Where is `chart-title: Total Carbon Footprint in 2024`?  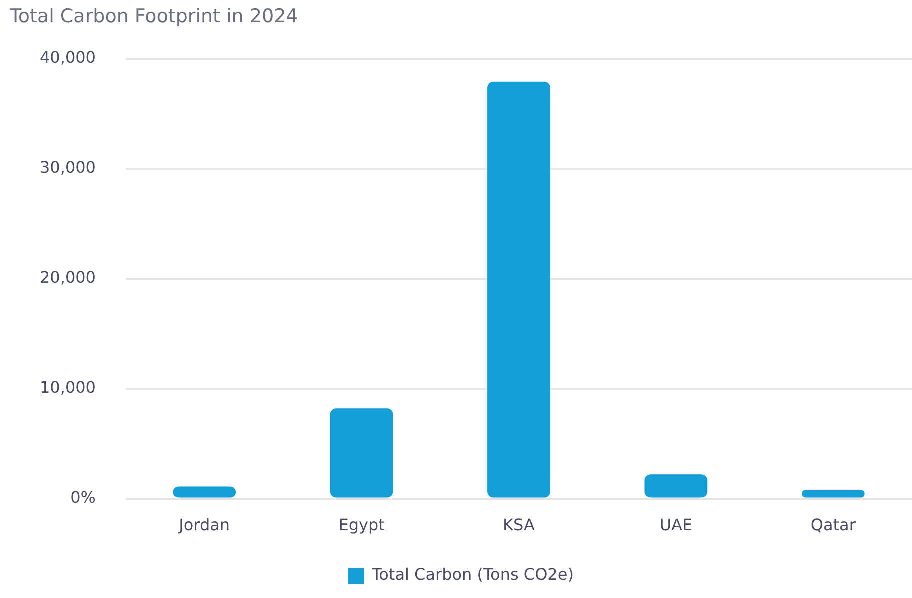
chart-title: Total Carbon Footprint in 2024 is located at coordinates (153, 16).